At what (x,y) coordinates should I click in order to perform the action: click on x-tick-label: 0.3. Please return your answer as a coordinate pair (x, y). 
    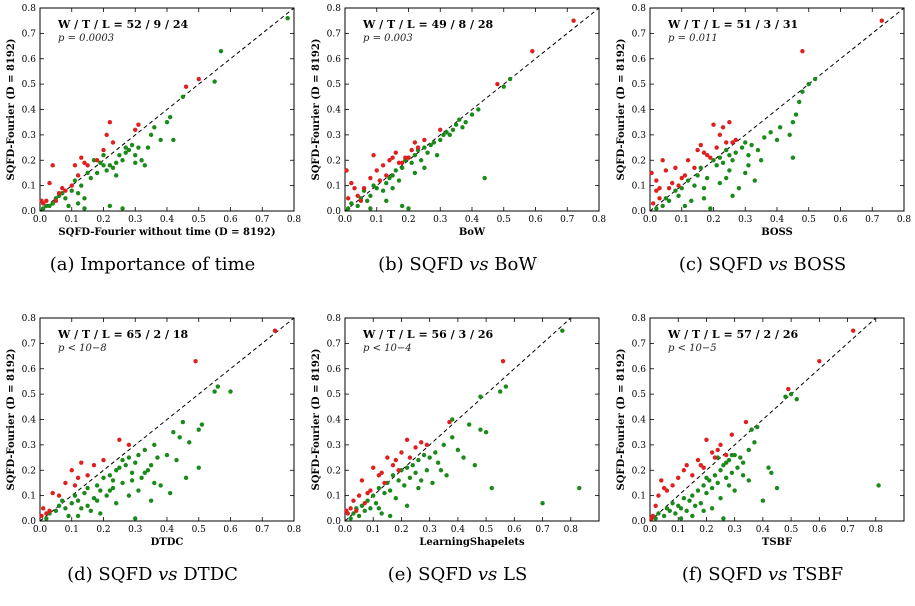
    Looking at the image, I should click on (135, 220).